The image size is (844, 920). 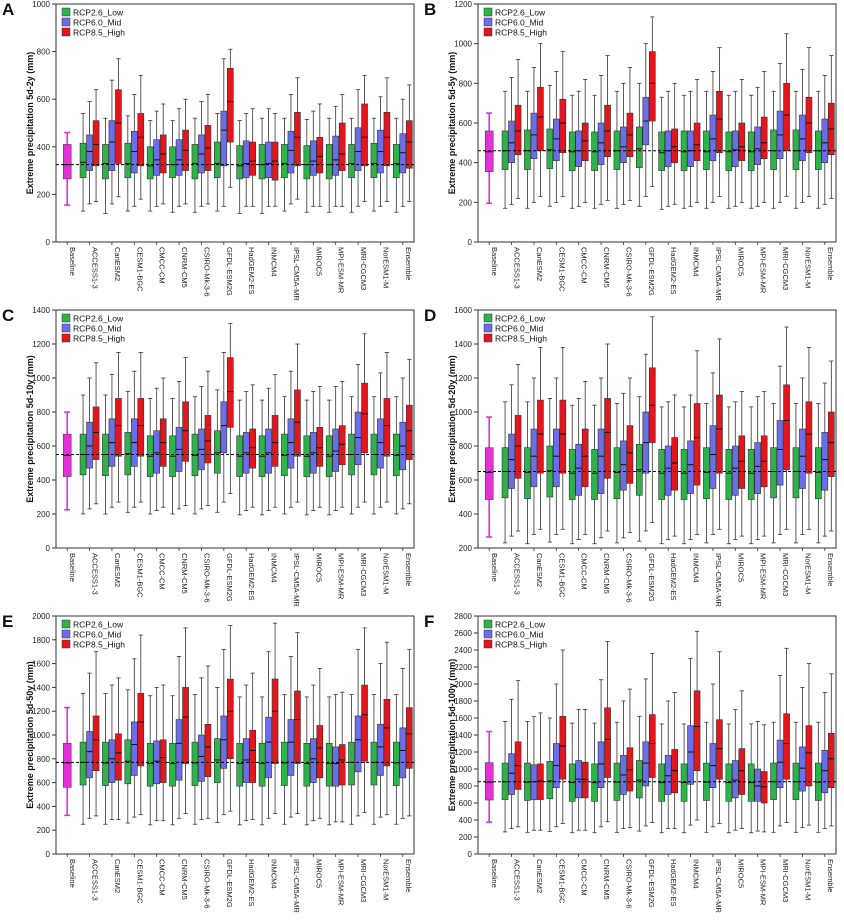 I want to click on y-tick-label: 2600, so click(x=463, y=633).